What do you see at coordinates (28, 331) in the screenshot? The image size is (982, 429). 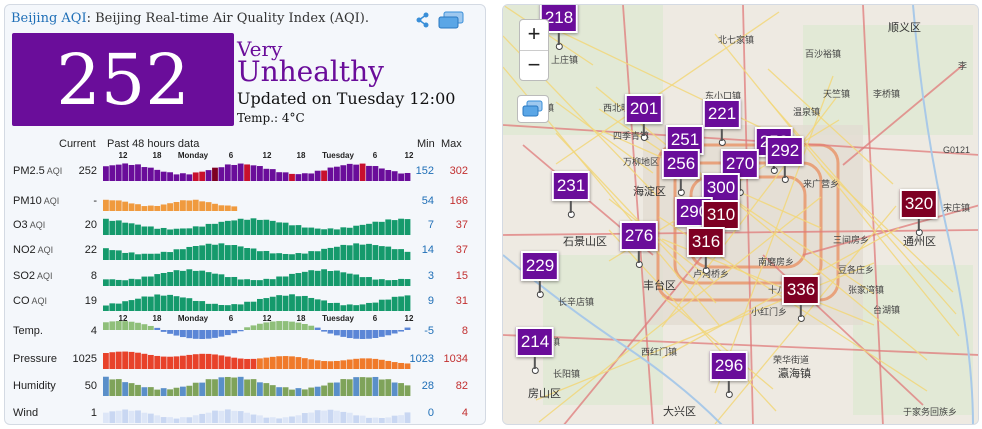 I see `row-name: Temp.` at bounding box center [28, 331].